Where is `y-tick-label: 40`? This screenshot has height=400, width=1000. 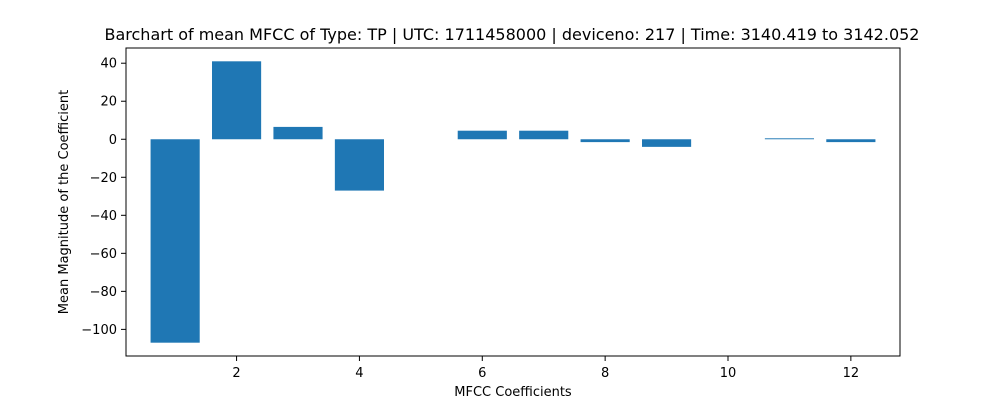
y-tick-label: 40 is located at coordinates (108, 64).